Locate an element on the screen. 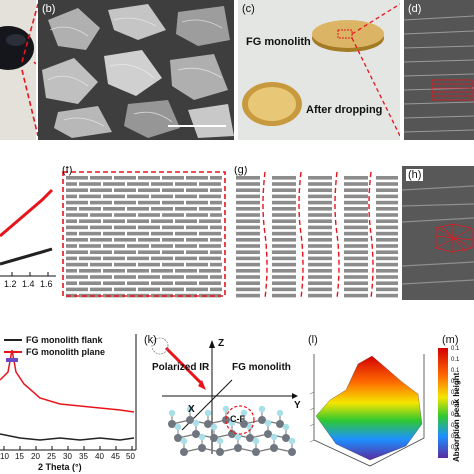 The image size is (474, 474). panel-d-label: (d) is located at coordinates (415, 9).